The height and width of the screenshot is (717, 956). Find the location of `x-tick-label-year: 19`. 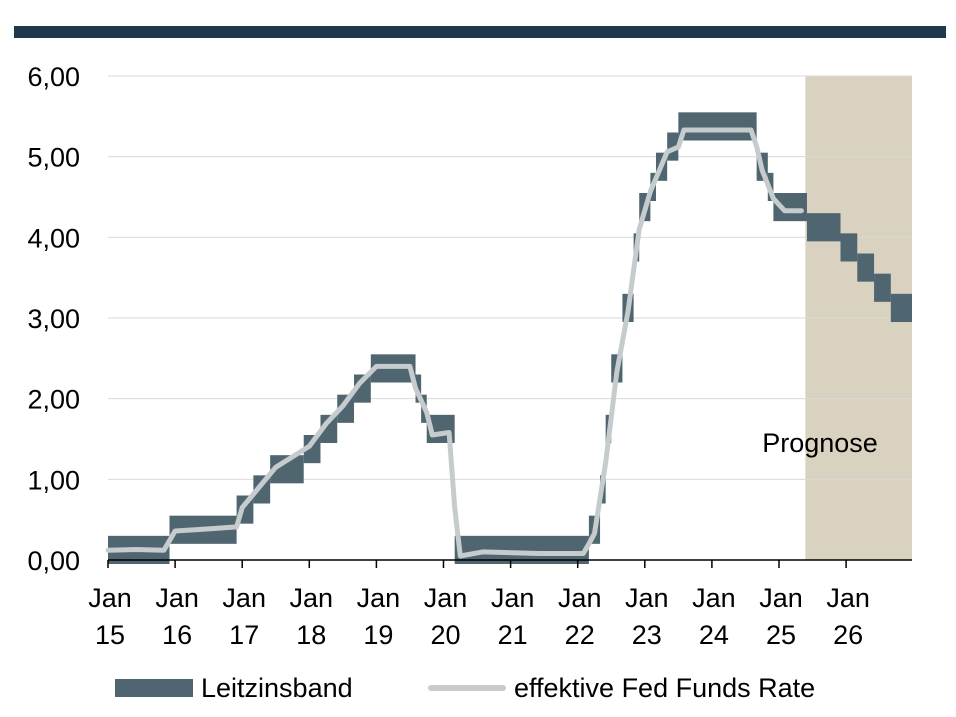

x-tick-label-year: 19 is located at coordinates (378, 635).